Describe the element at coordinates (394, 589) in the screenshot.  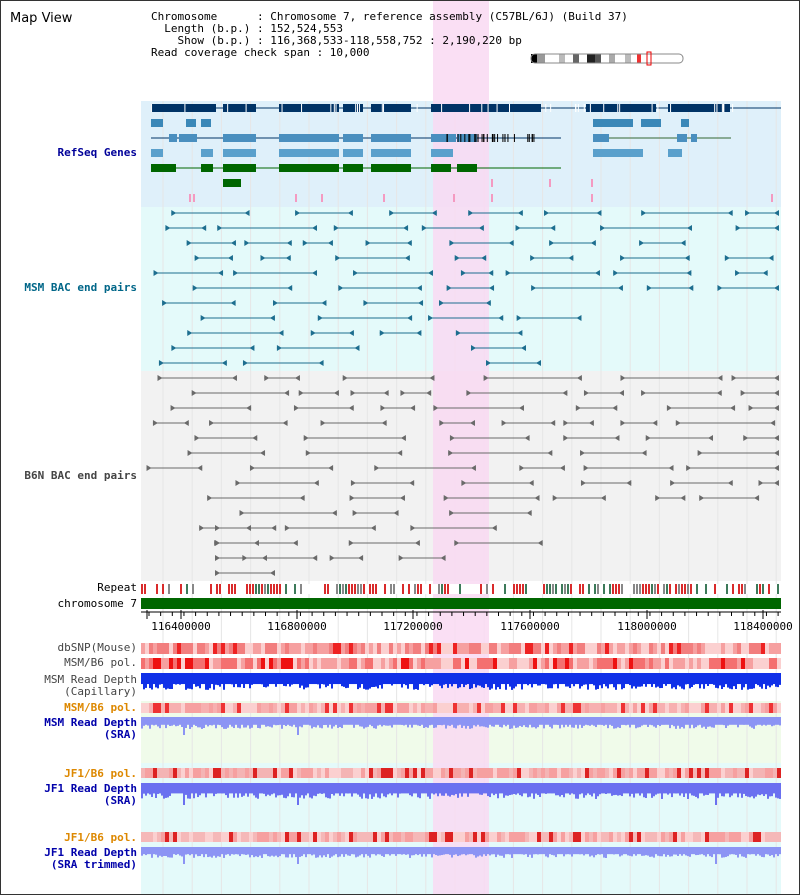
I see `repeat-element` at that location.